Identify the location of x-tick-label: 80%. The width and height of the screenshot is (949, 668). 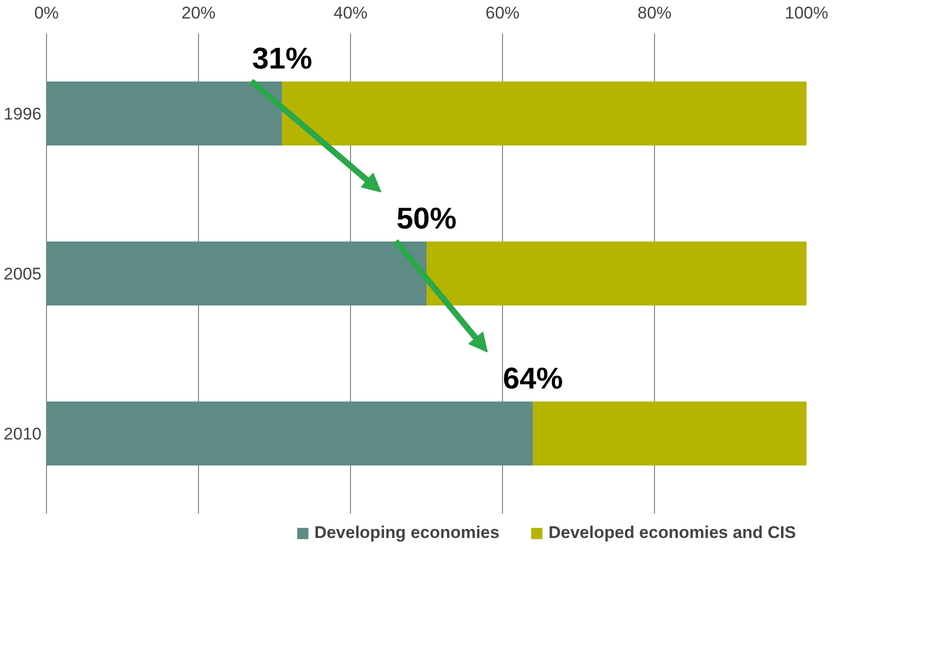
(654, 13).